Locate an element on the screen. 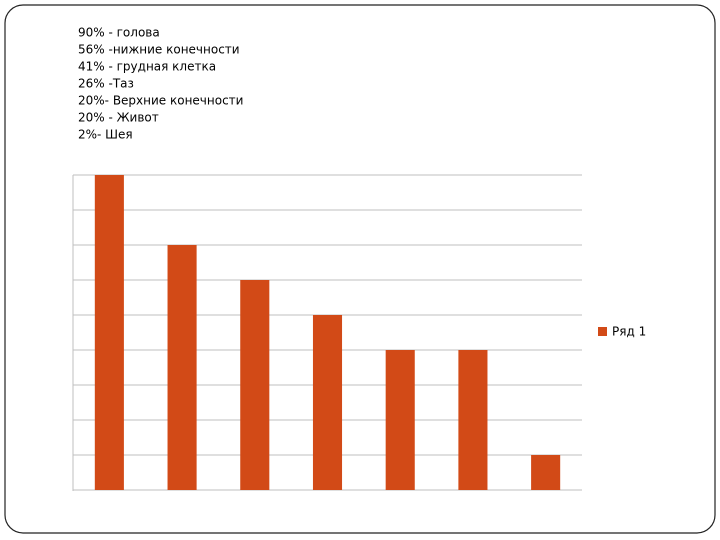 The height and width of the screenshot is (540, 720). annotation: 2%- Шея is located at coordinates (105, 135).